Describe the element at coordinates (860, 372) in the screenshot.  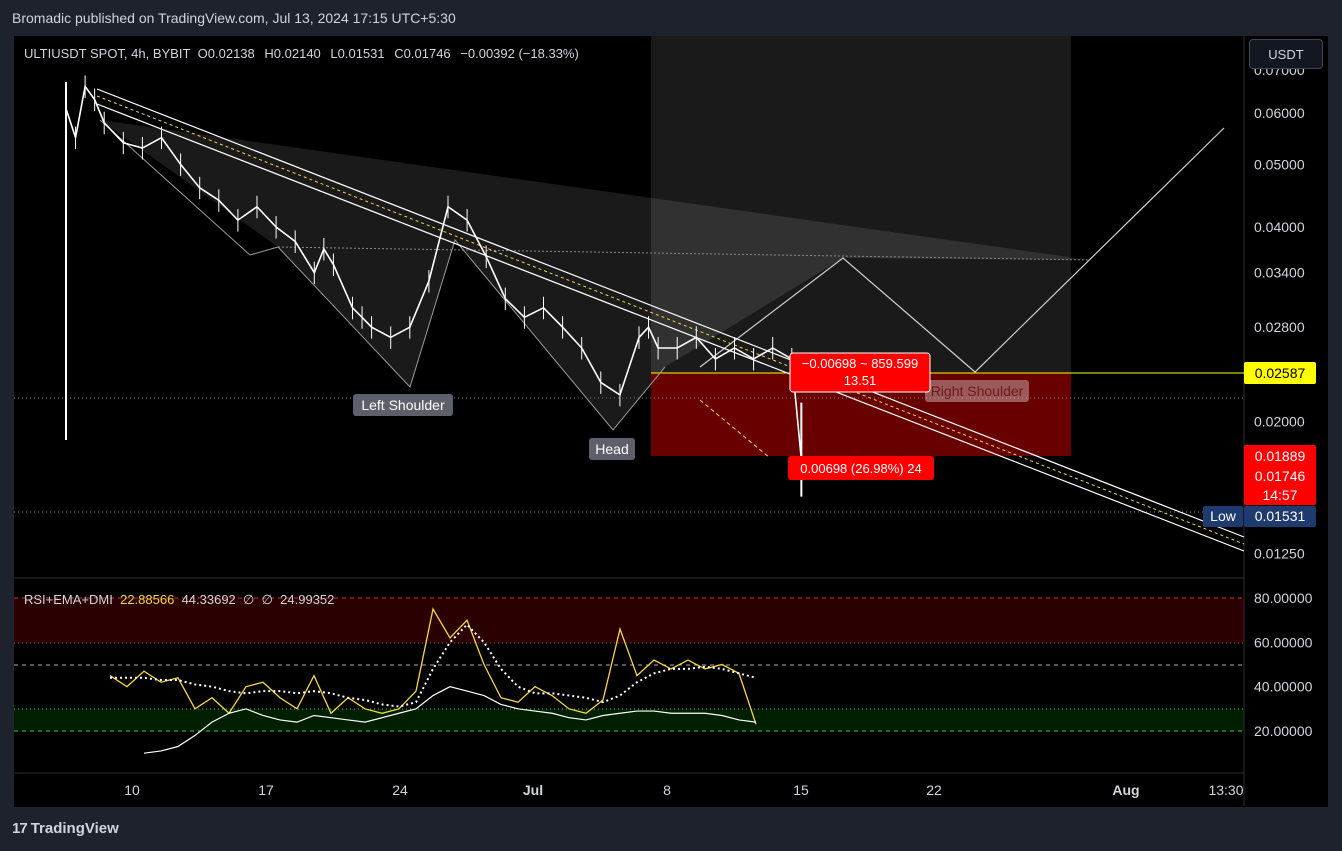
I see `position-target-label: −0.00698 ~ 859.599 13.51` at that location.